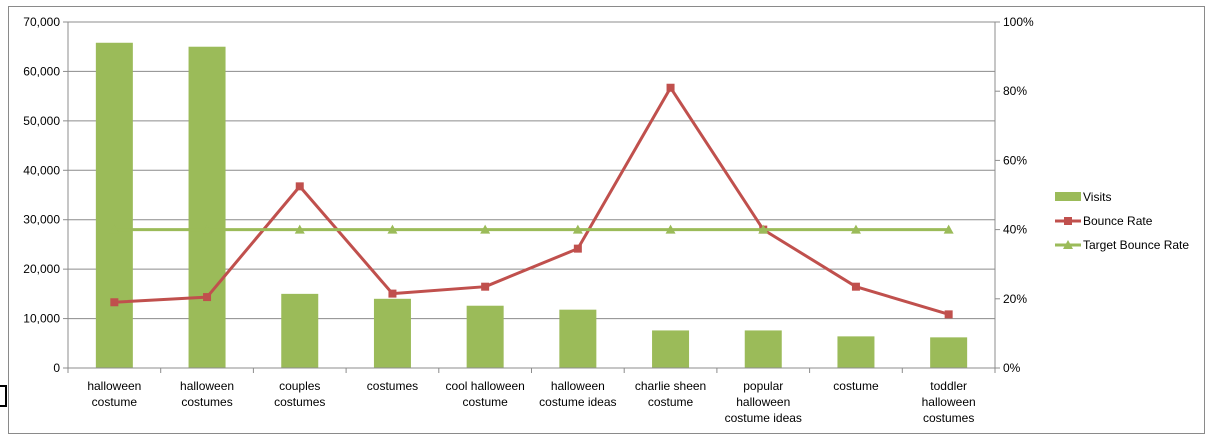 The height and width of the screenshot is (442, 1211). Describe the element at coordinates (41, 269) in the screenshot. I see `left-axis-tick-label: 20,000` at that location.